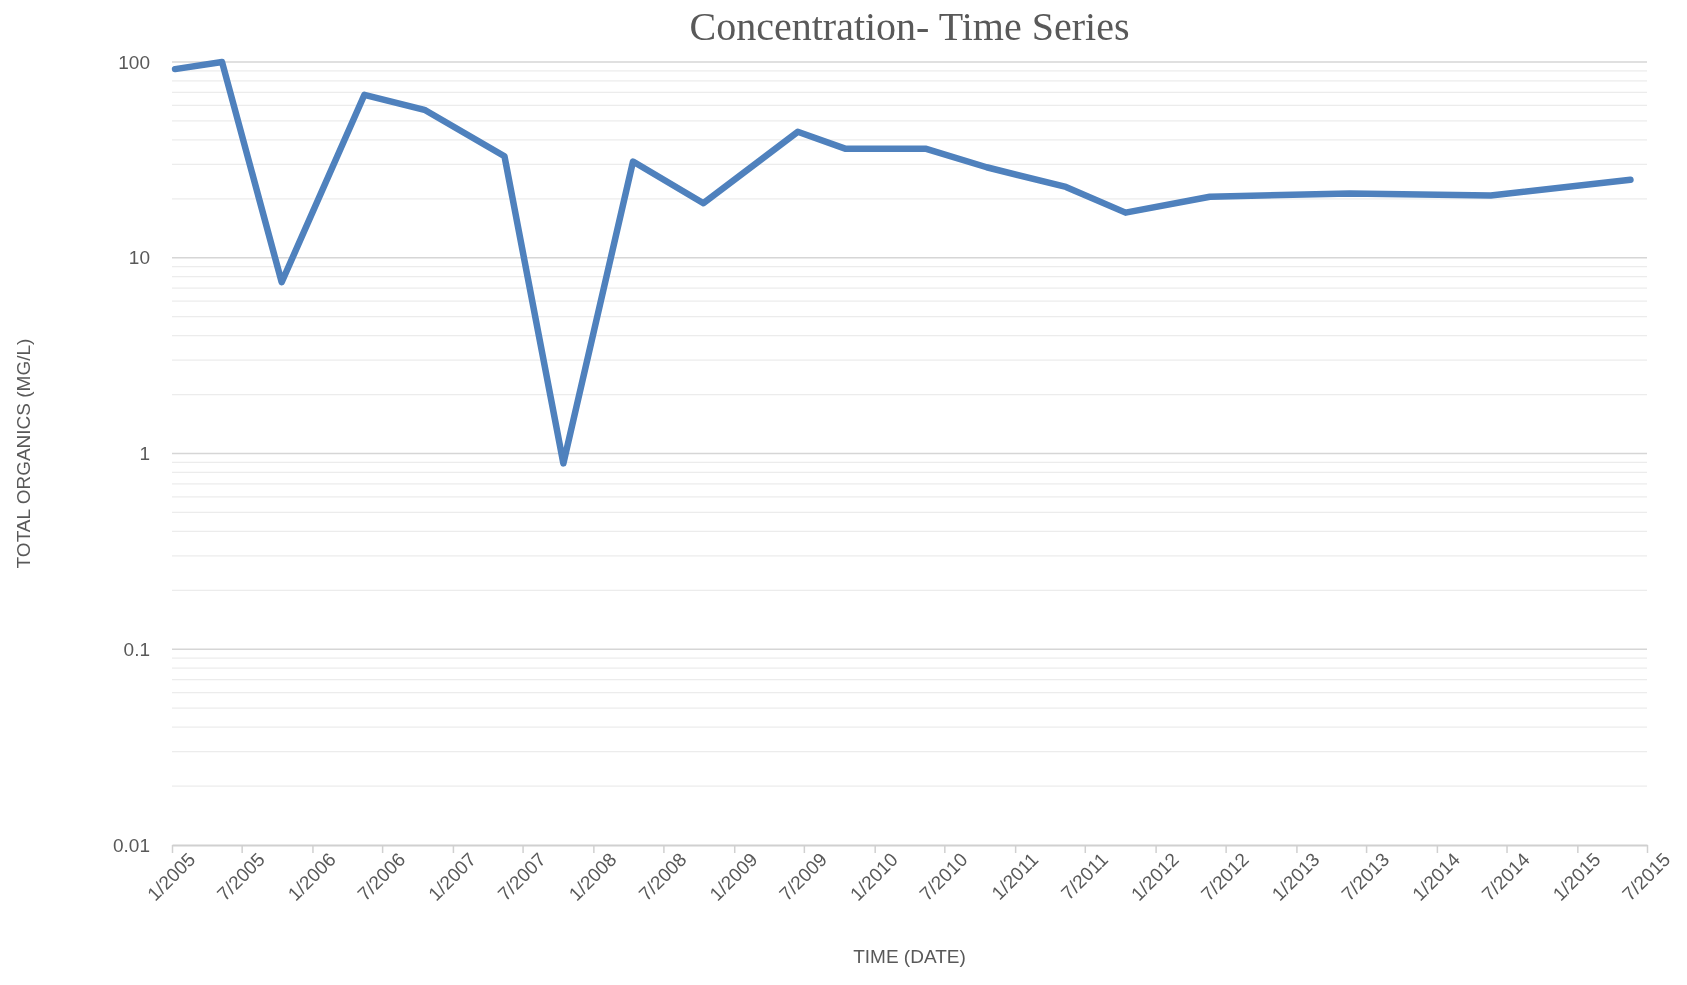  What do you see at coordinates (144, 454) in the screenshot?
I see `y-tick-label: 1` at bounding box center [144, 454].